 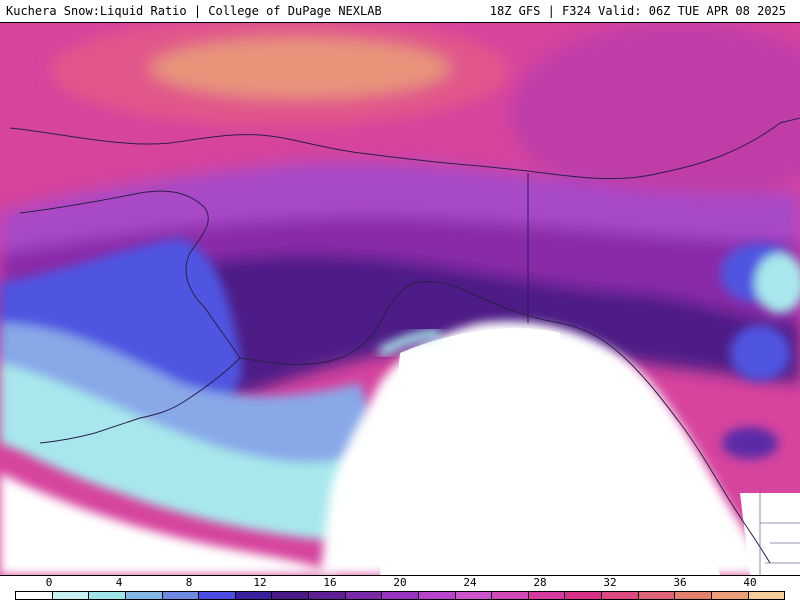 What do you see at coordinates (300, 68) in the screenshot?
I see `arctic-ratio-core` at bounding box center [300, 68].